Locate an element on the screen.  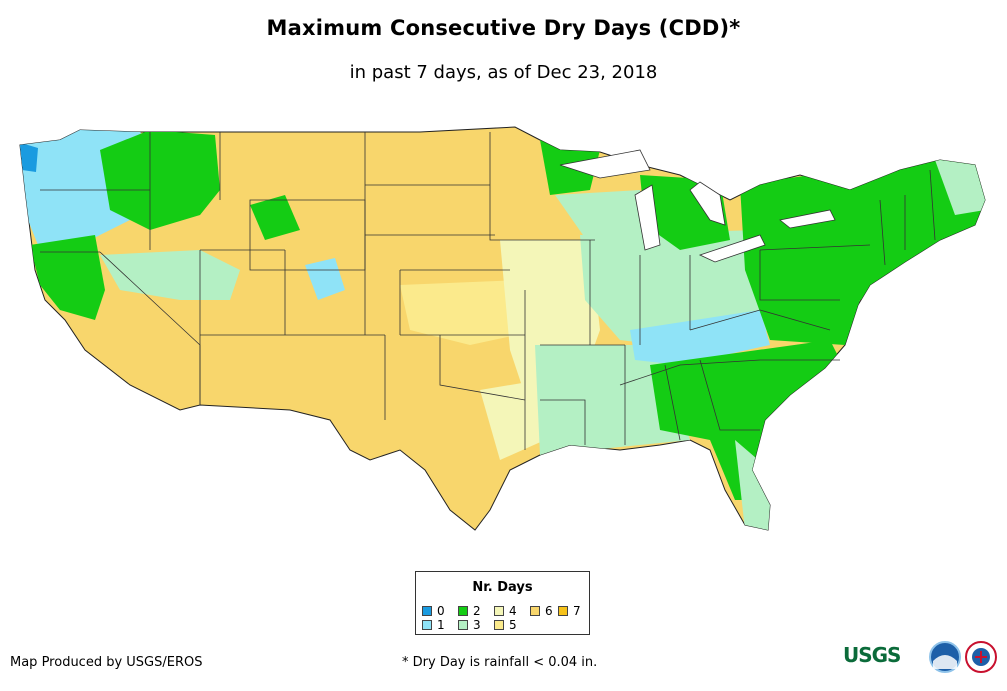
region-wyoming-2day is located at coordinates (275, 217).